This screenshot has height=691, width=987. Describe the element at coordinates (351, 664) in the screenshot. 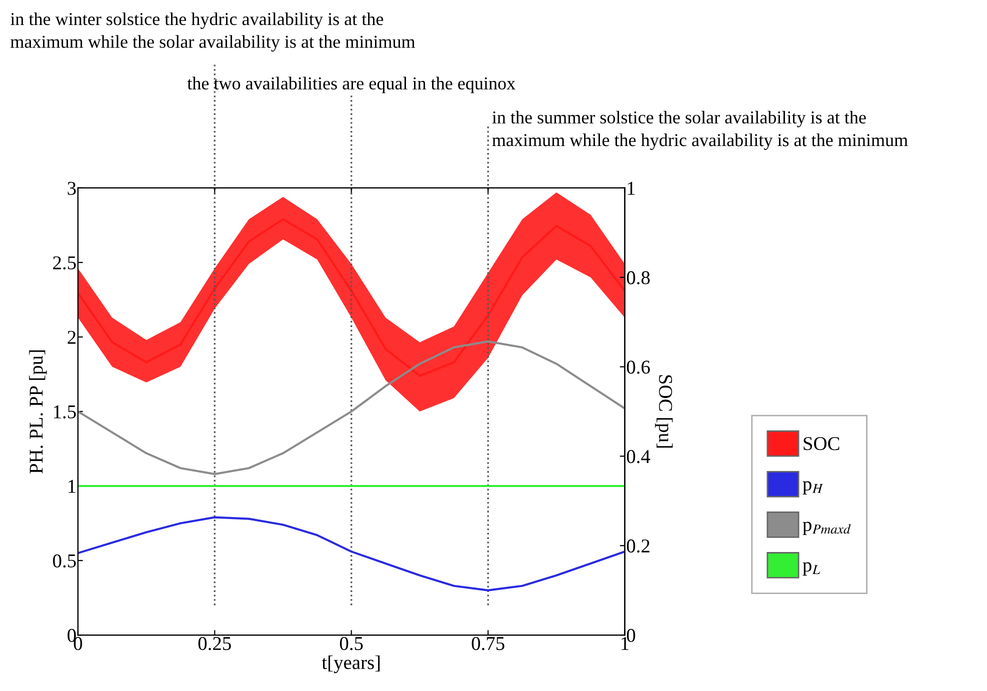

I see `x-axis-title: t[years]` at that location.